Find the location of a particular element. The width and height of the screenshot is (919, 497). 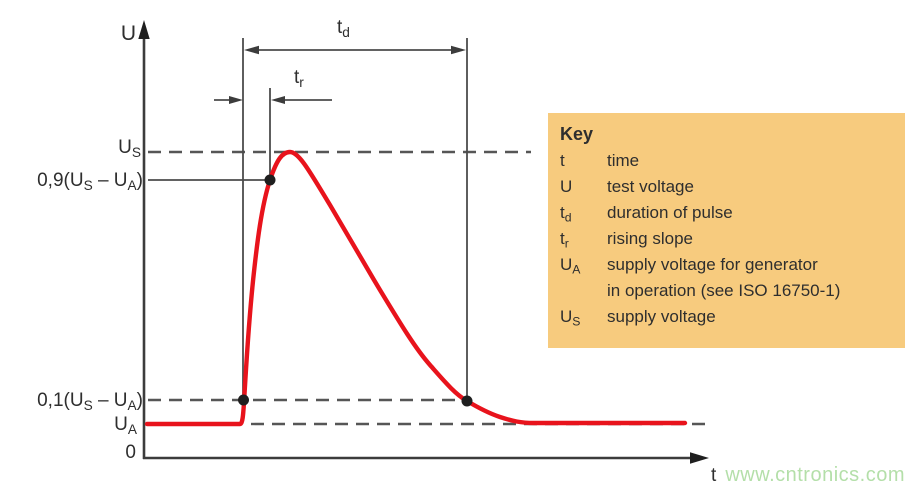

key-symbol: US is located at coordinates (570, 318).